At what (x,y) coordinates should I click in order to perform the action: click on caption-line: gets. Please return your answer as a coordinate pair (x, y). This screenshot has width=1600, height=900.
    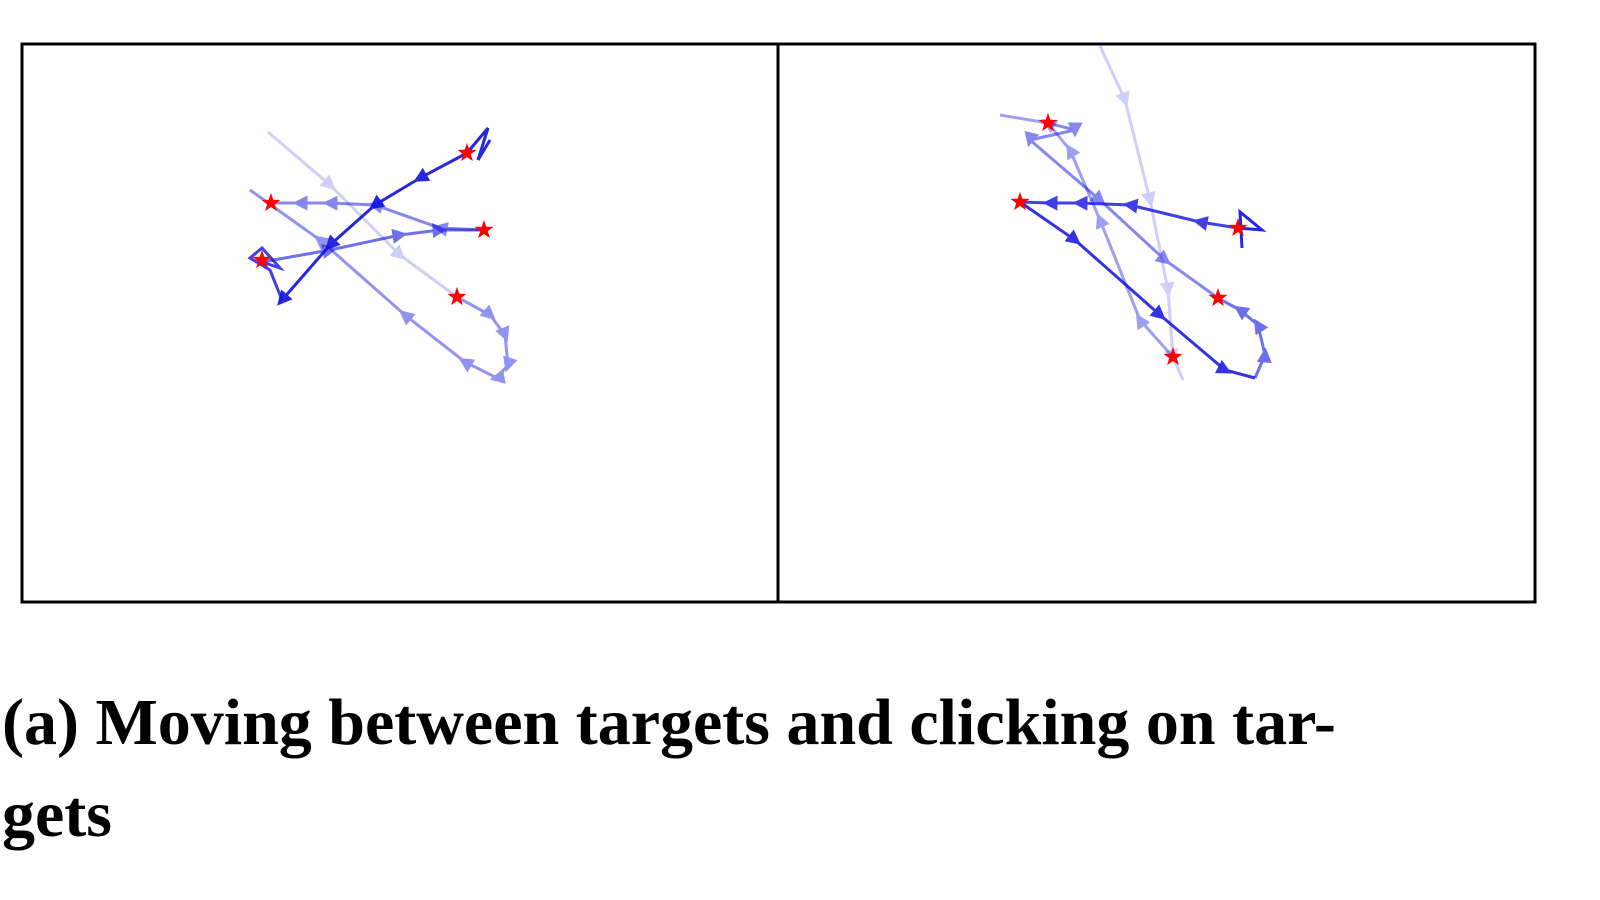
    Looking at the image, I should click on (57, 814).